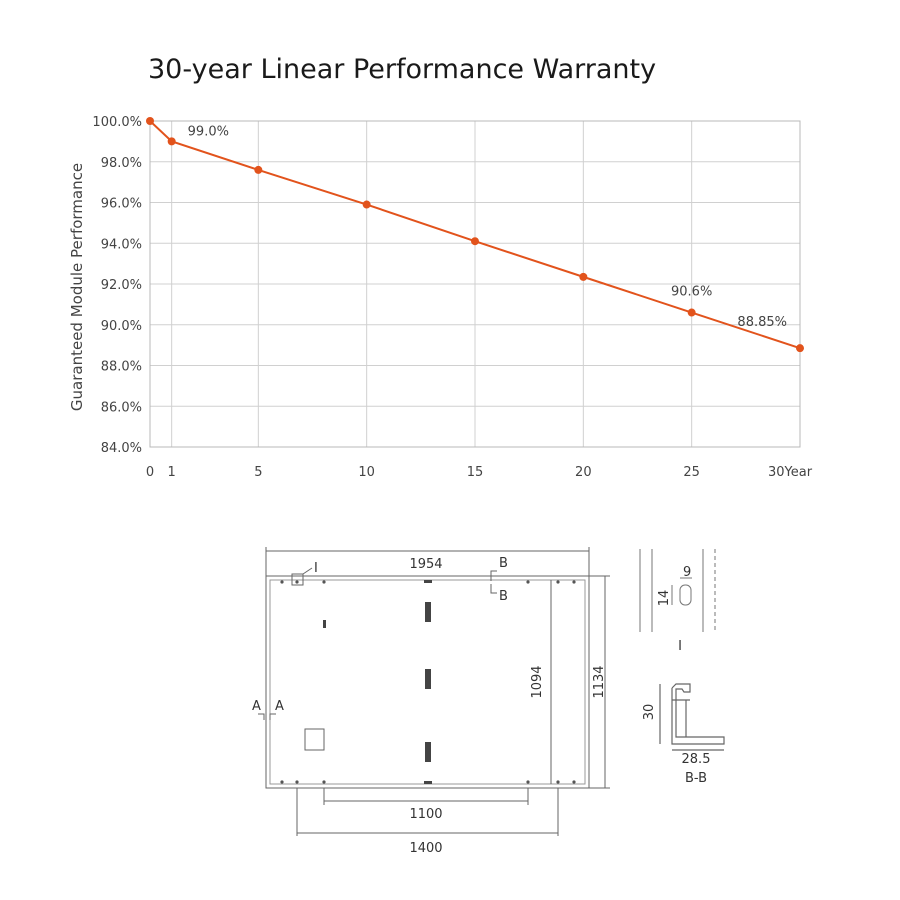 Image resolution: width=900 pixels, height=900 pixels. I want to click on section-a-right-label: A, so click(279, 706).